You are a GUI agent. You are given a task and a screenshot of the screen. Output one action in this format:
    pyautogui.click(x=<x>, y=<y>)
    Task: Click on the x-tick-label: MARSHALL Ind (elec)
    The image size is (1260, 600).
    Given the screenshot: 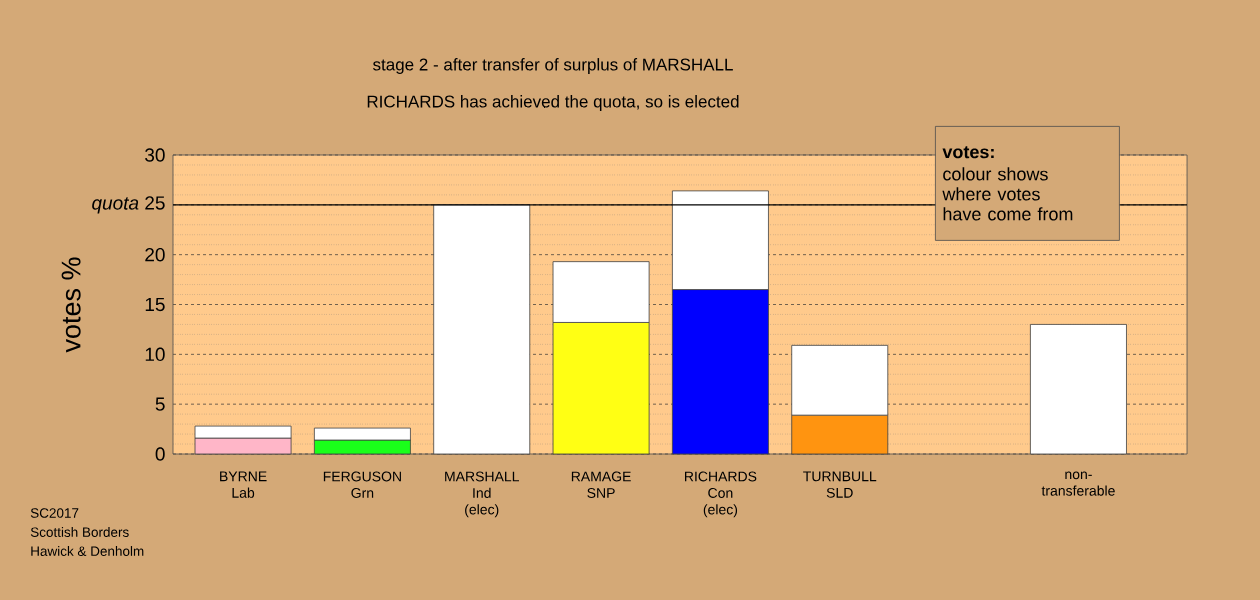 What is the action you would take?
    pyautogui.click(x=482, y=494)
    